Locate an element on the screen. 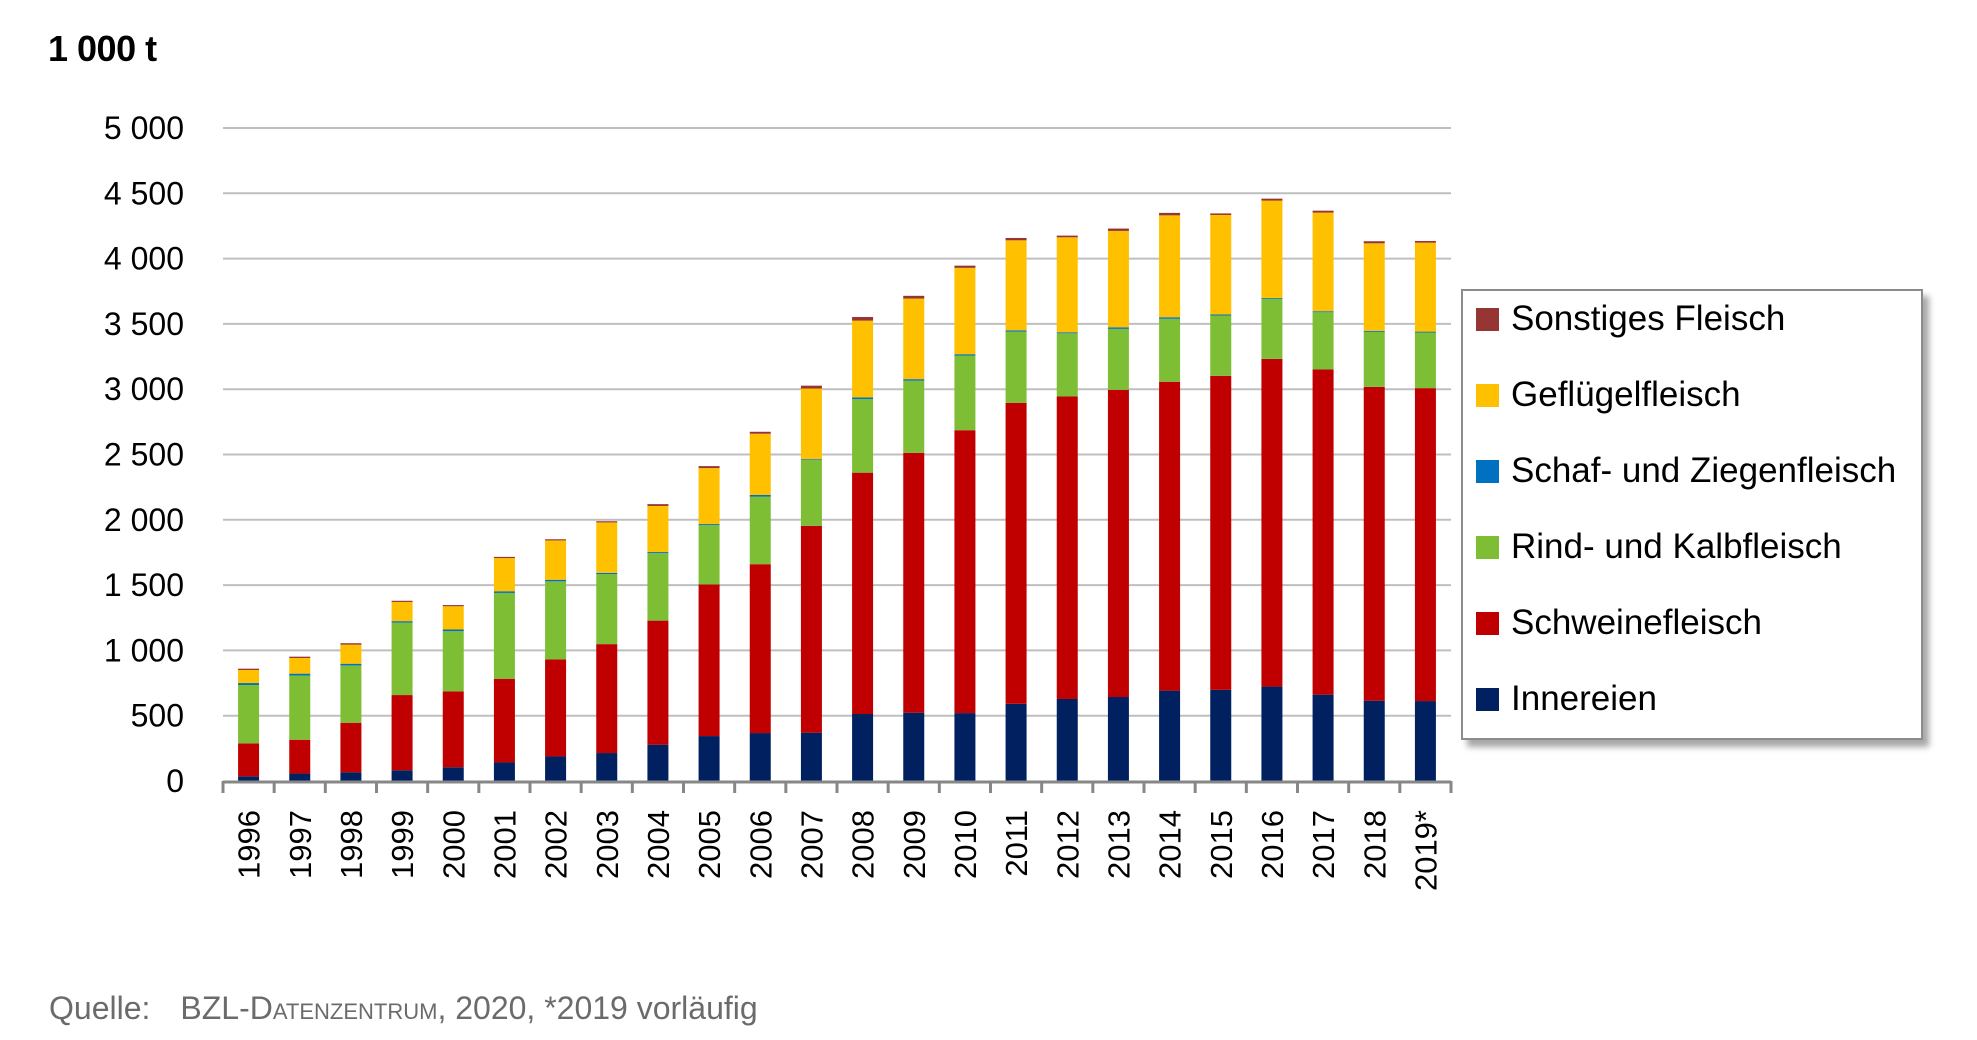 This screenshot has height=1040, width=1977. x-tick-label: 2014 is located at coordinates (1170, 844).